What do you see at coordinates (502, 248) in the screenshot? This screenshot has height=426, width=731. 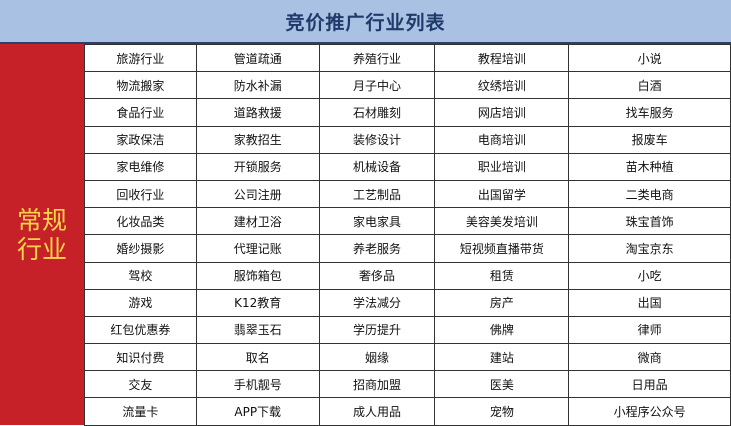 I see `industry-cell: 短视频直播带货` at bounding box center [502, 248].